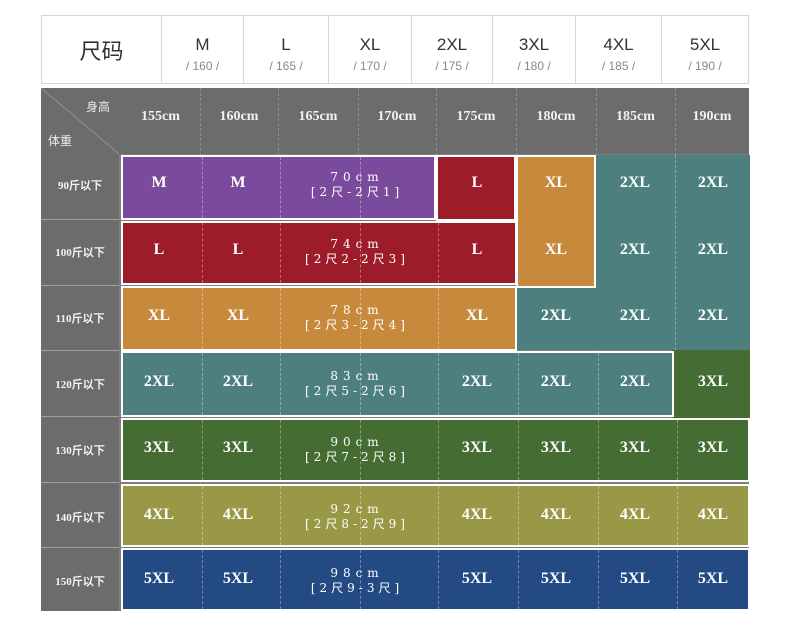  I want to click on size-col-5xl: 5XL / 190 /, so click(705, 49).